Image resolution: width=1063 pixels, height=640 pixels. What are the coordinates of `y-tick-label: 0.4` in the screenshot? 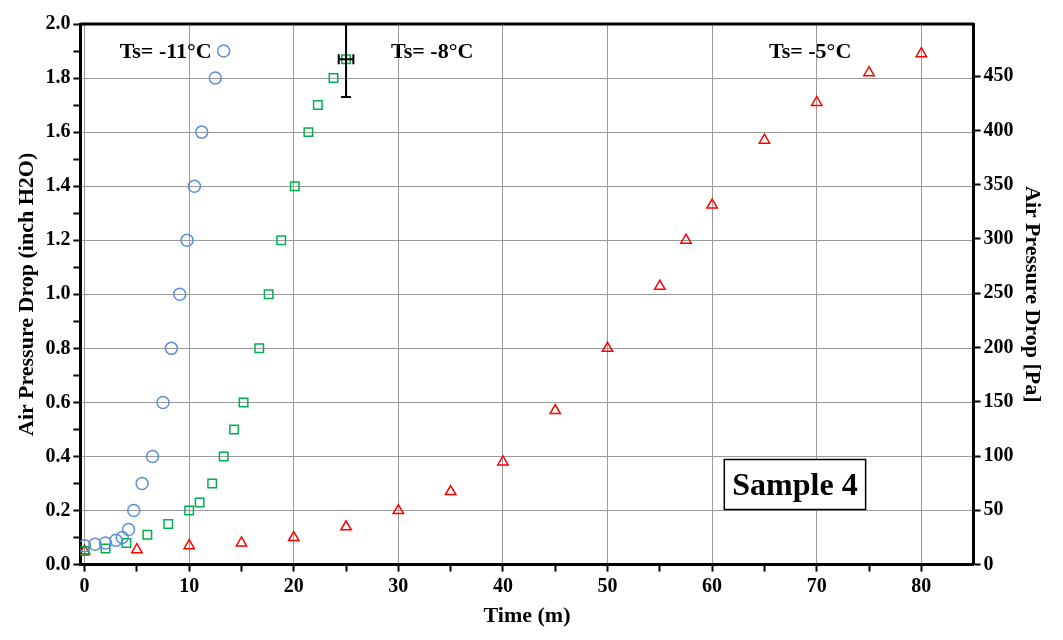 It's located at (58, 454).